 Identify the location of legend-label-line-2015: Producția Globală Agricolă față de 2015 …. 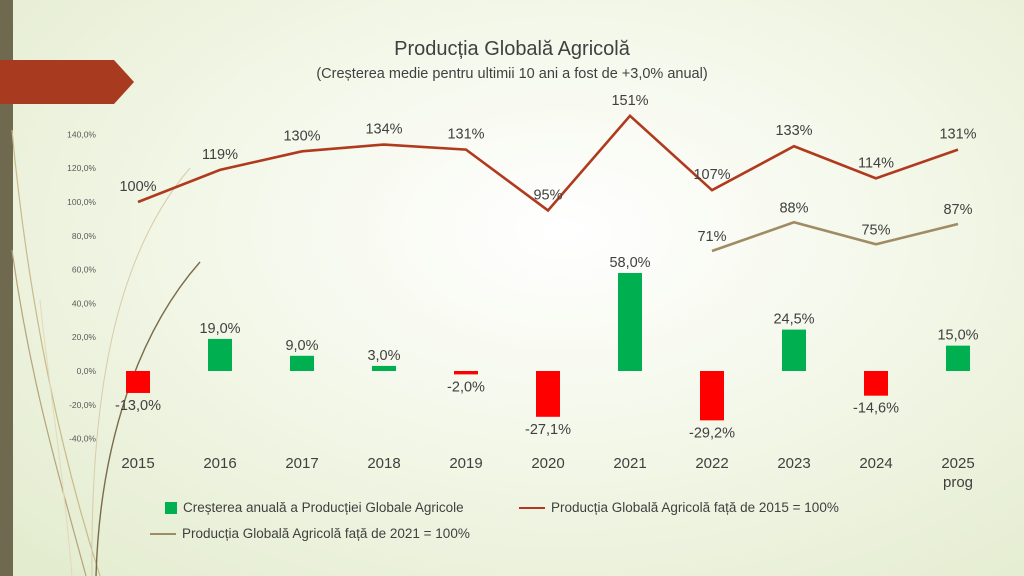
(695, 507).